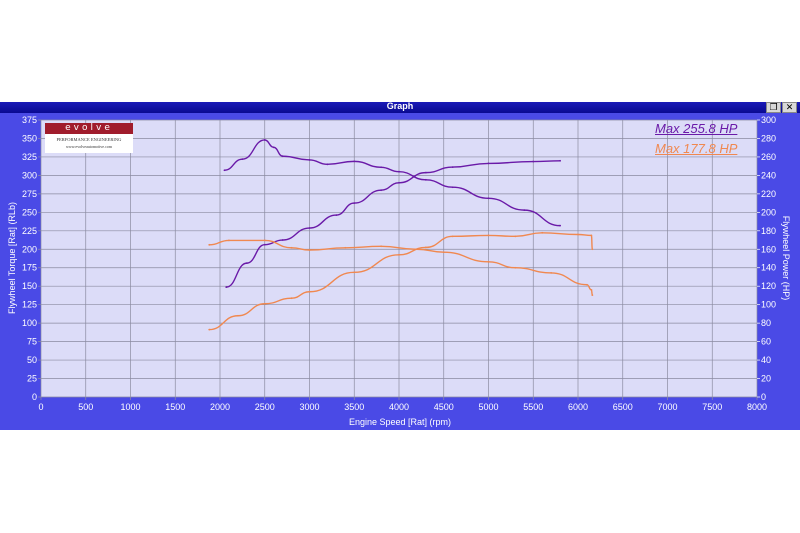 The width and height of the screenshot is (800, 533). What do you see at coordinates (29, 194) in the screenshot?
I see `y-left-tick-label: 275` at bounding box center [29, 194].